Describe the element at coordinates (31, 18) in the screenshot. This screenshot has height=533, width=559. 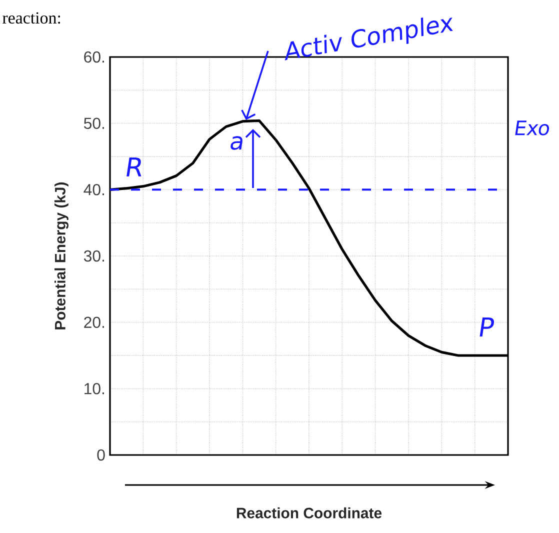
I see `text: reaction:` at that location.